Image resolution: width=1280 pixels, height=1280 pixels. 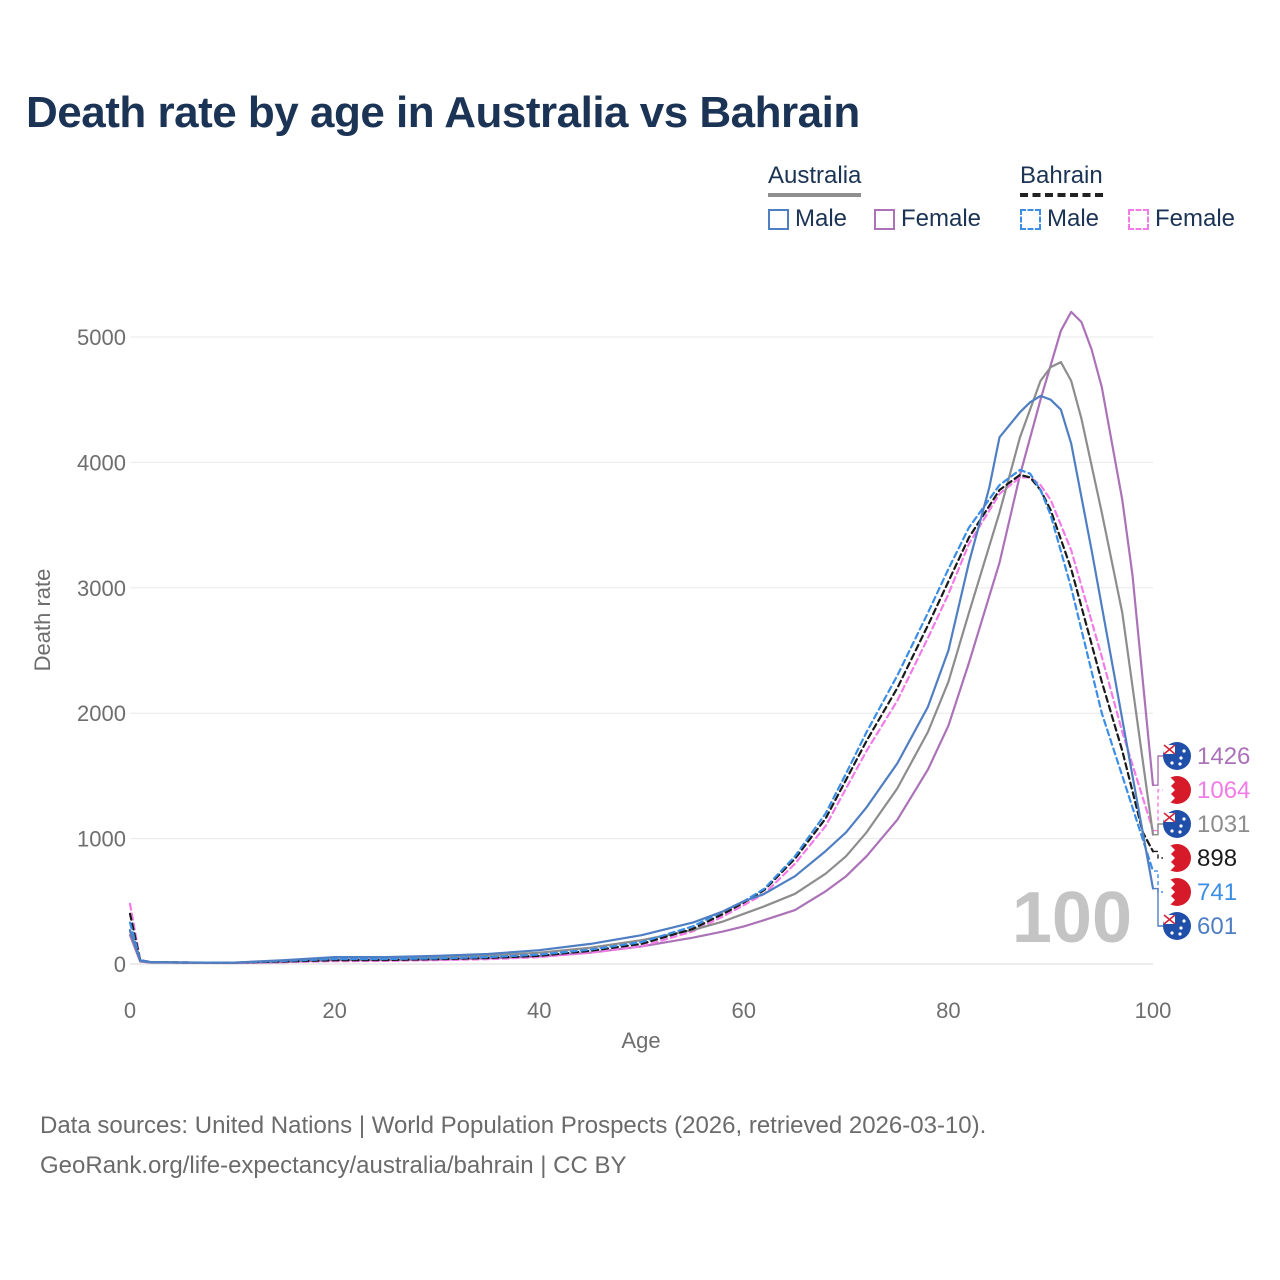 I want to click on legend-item-australia-female: Female, so click(x=927, y=219).